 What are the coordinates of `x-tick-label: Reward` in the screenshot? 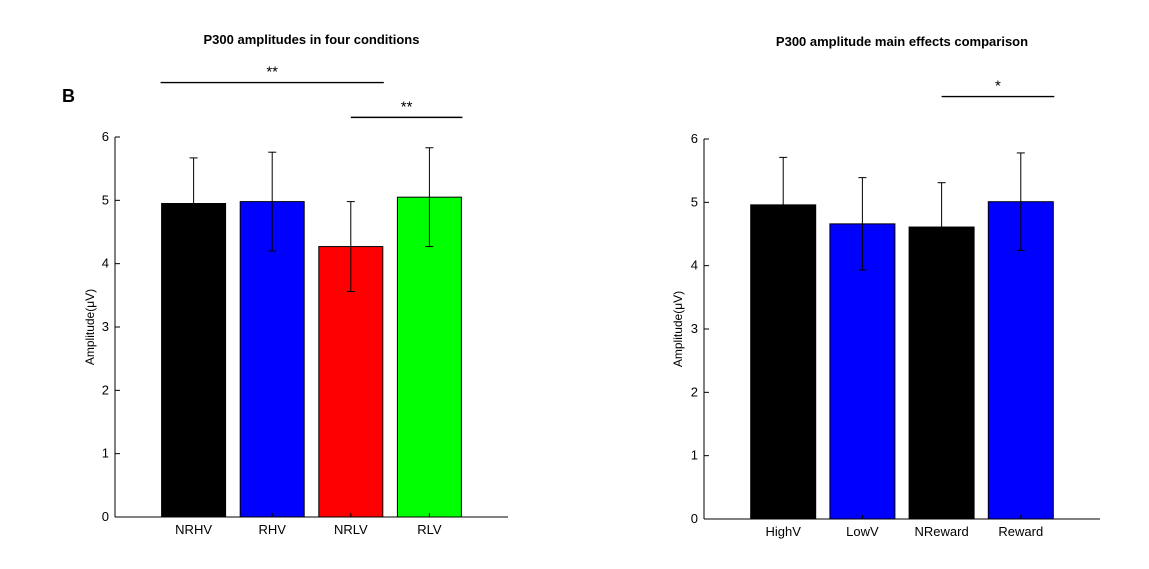 It's located at (1020, 531).